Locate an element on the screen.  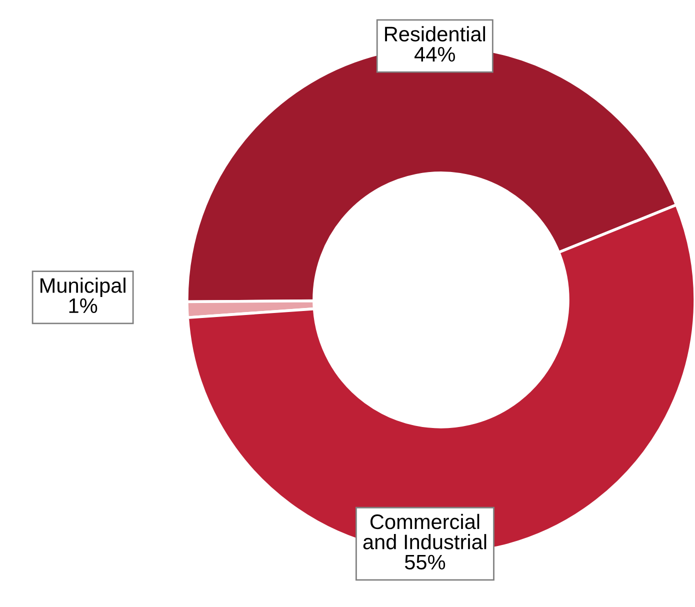
data-label: 44% is located at coordinates (434, 54).